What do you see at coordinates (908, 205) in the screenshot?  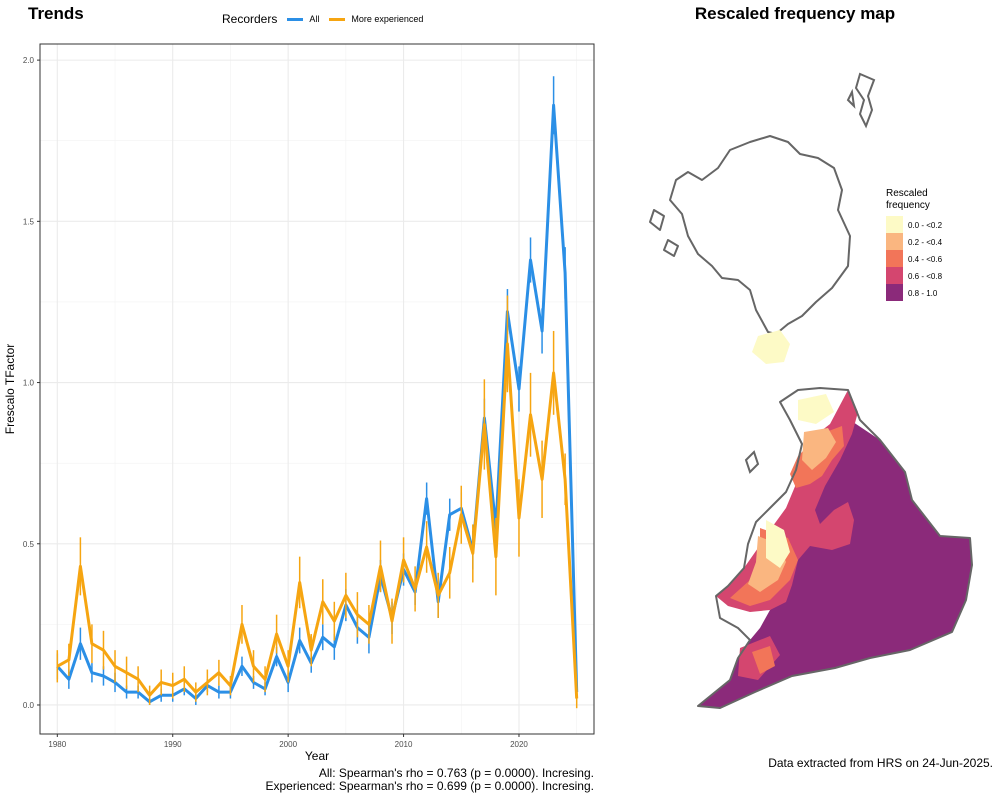 I see `map-legend-title-line2: frequency` at bounding box center [908, 205].